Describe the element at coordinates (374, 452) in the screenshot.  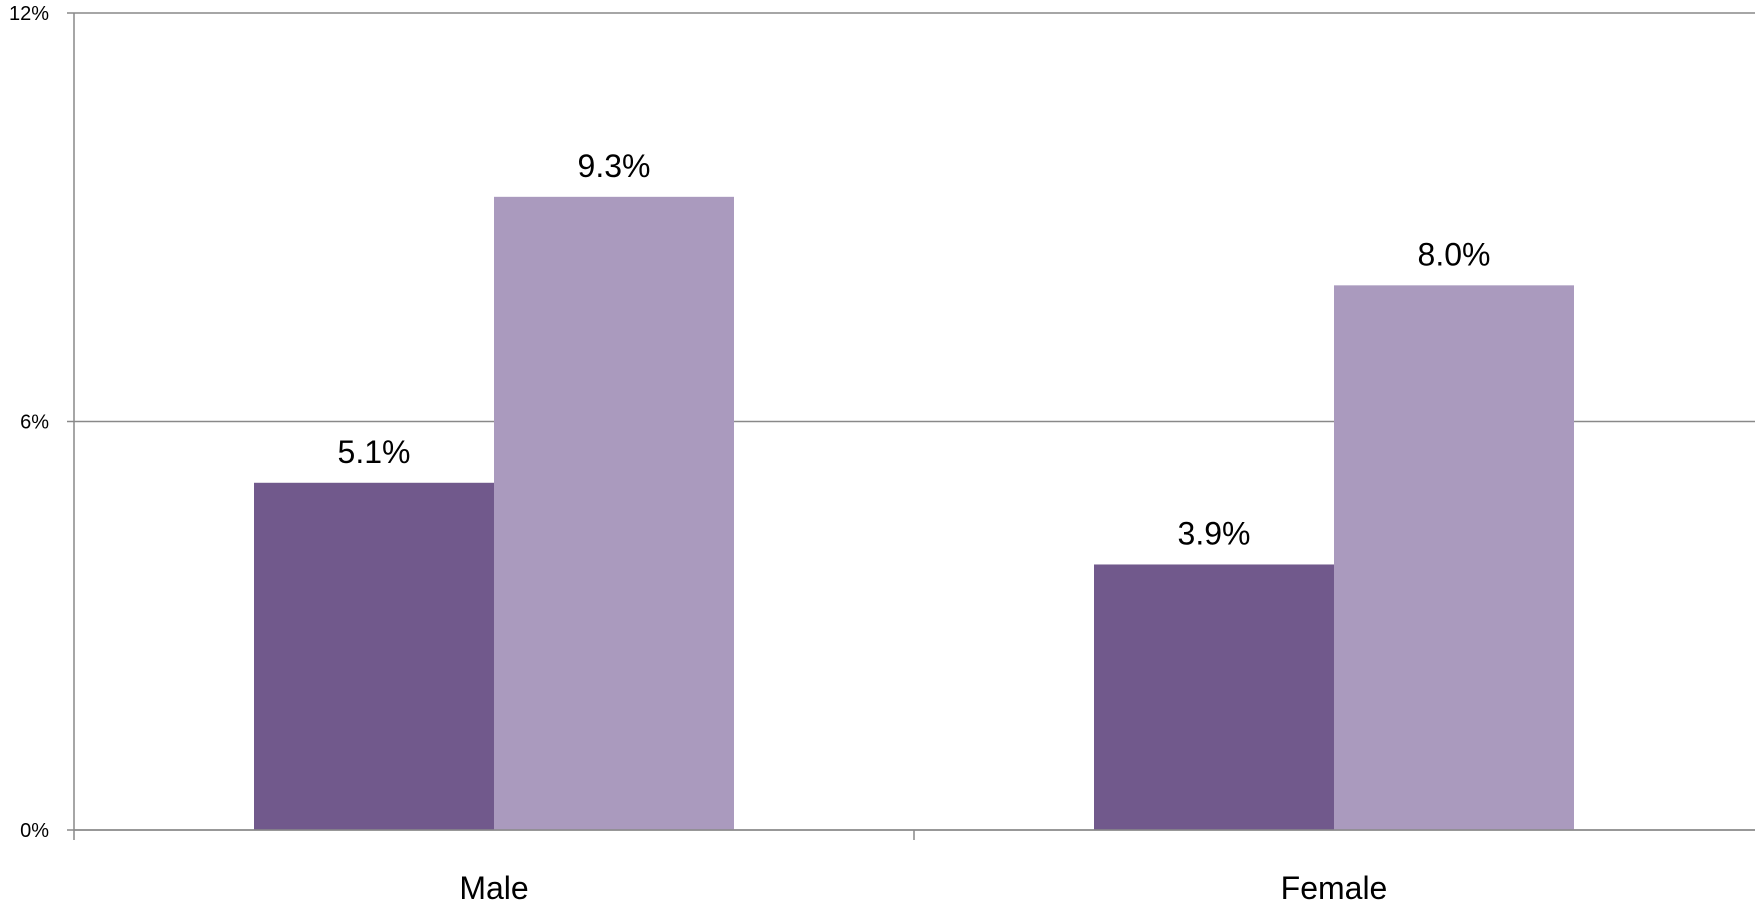
I see `data-label-male-series-1: 5.1%` at that location.